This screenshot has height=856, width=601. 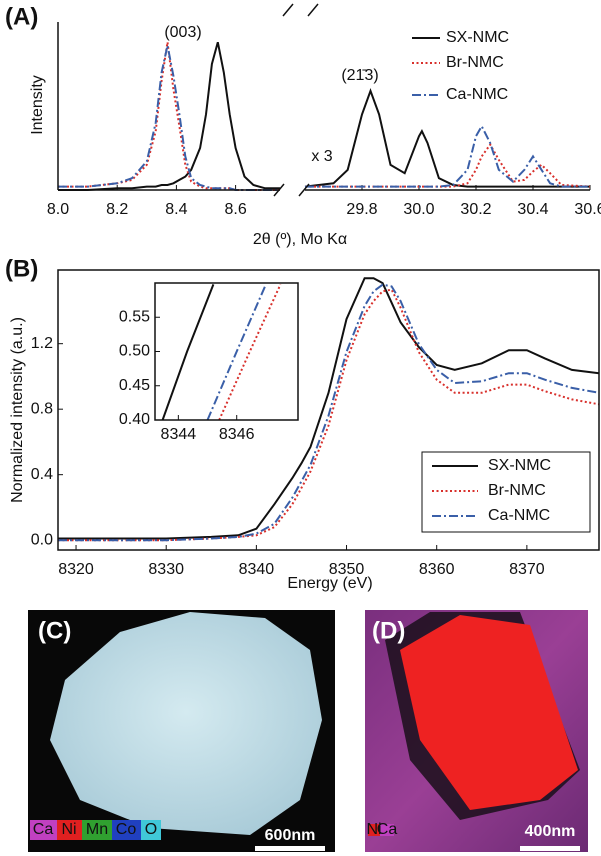 I want to click on x-tick-label: 8.4, so click(x=176, y=209).